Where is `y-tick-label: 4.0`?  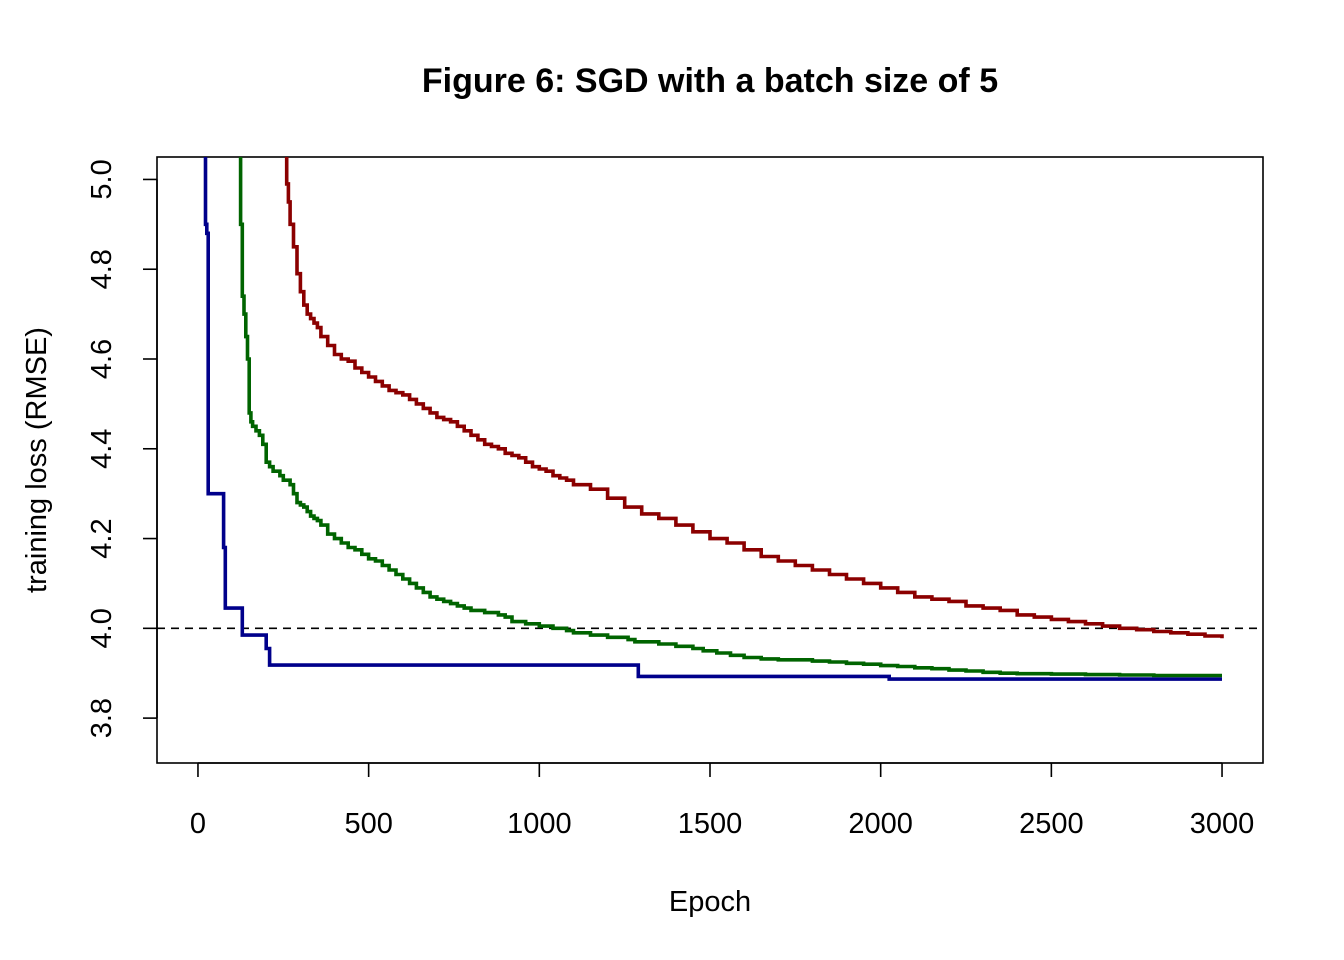
y-tick-label: 4.0 is located at coordinates (102, 628).